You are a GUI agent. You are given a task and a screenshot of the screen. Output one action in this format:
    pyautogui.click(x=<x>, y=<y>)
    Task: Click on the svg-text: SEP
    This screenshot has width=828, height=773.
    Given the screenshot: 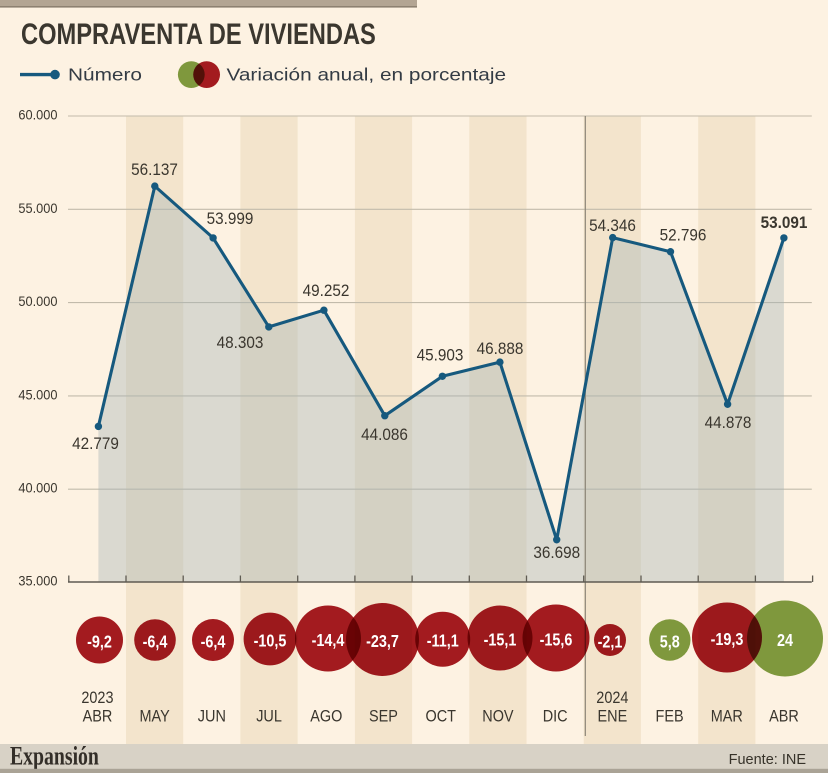 What is the action you would take?
    pyautogui.click(x=383, y=716)
    